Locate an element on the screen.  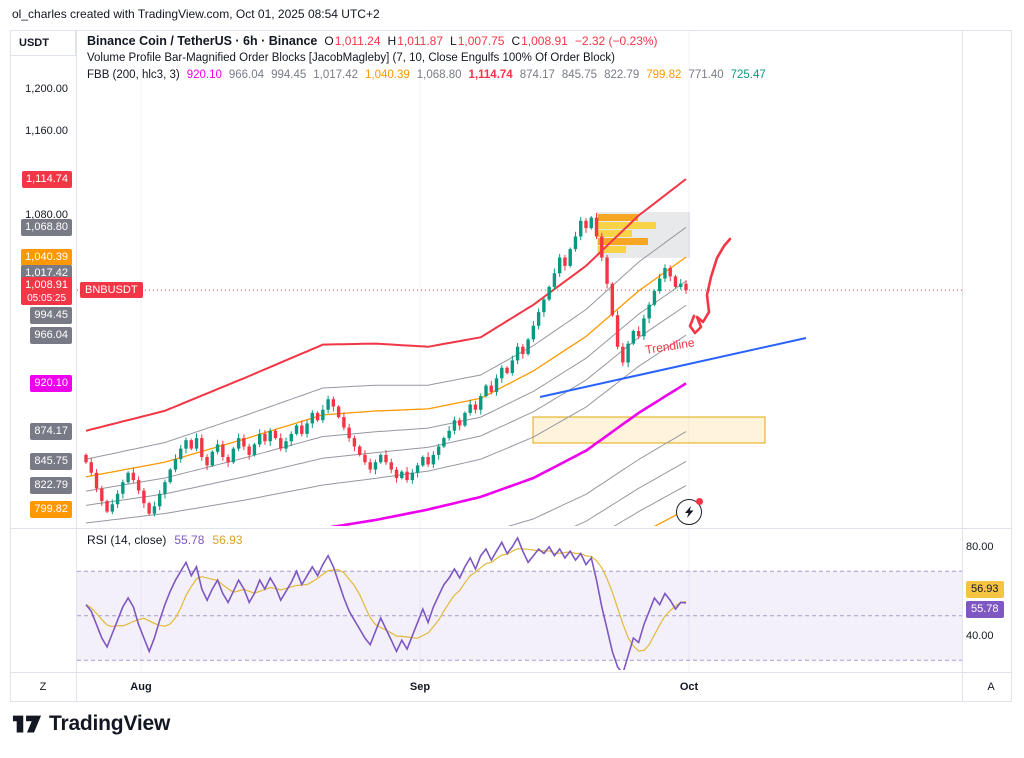
tradingview-logo: TradingView is located at coordinates (91, 724).